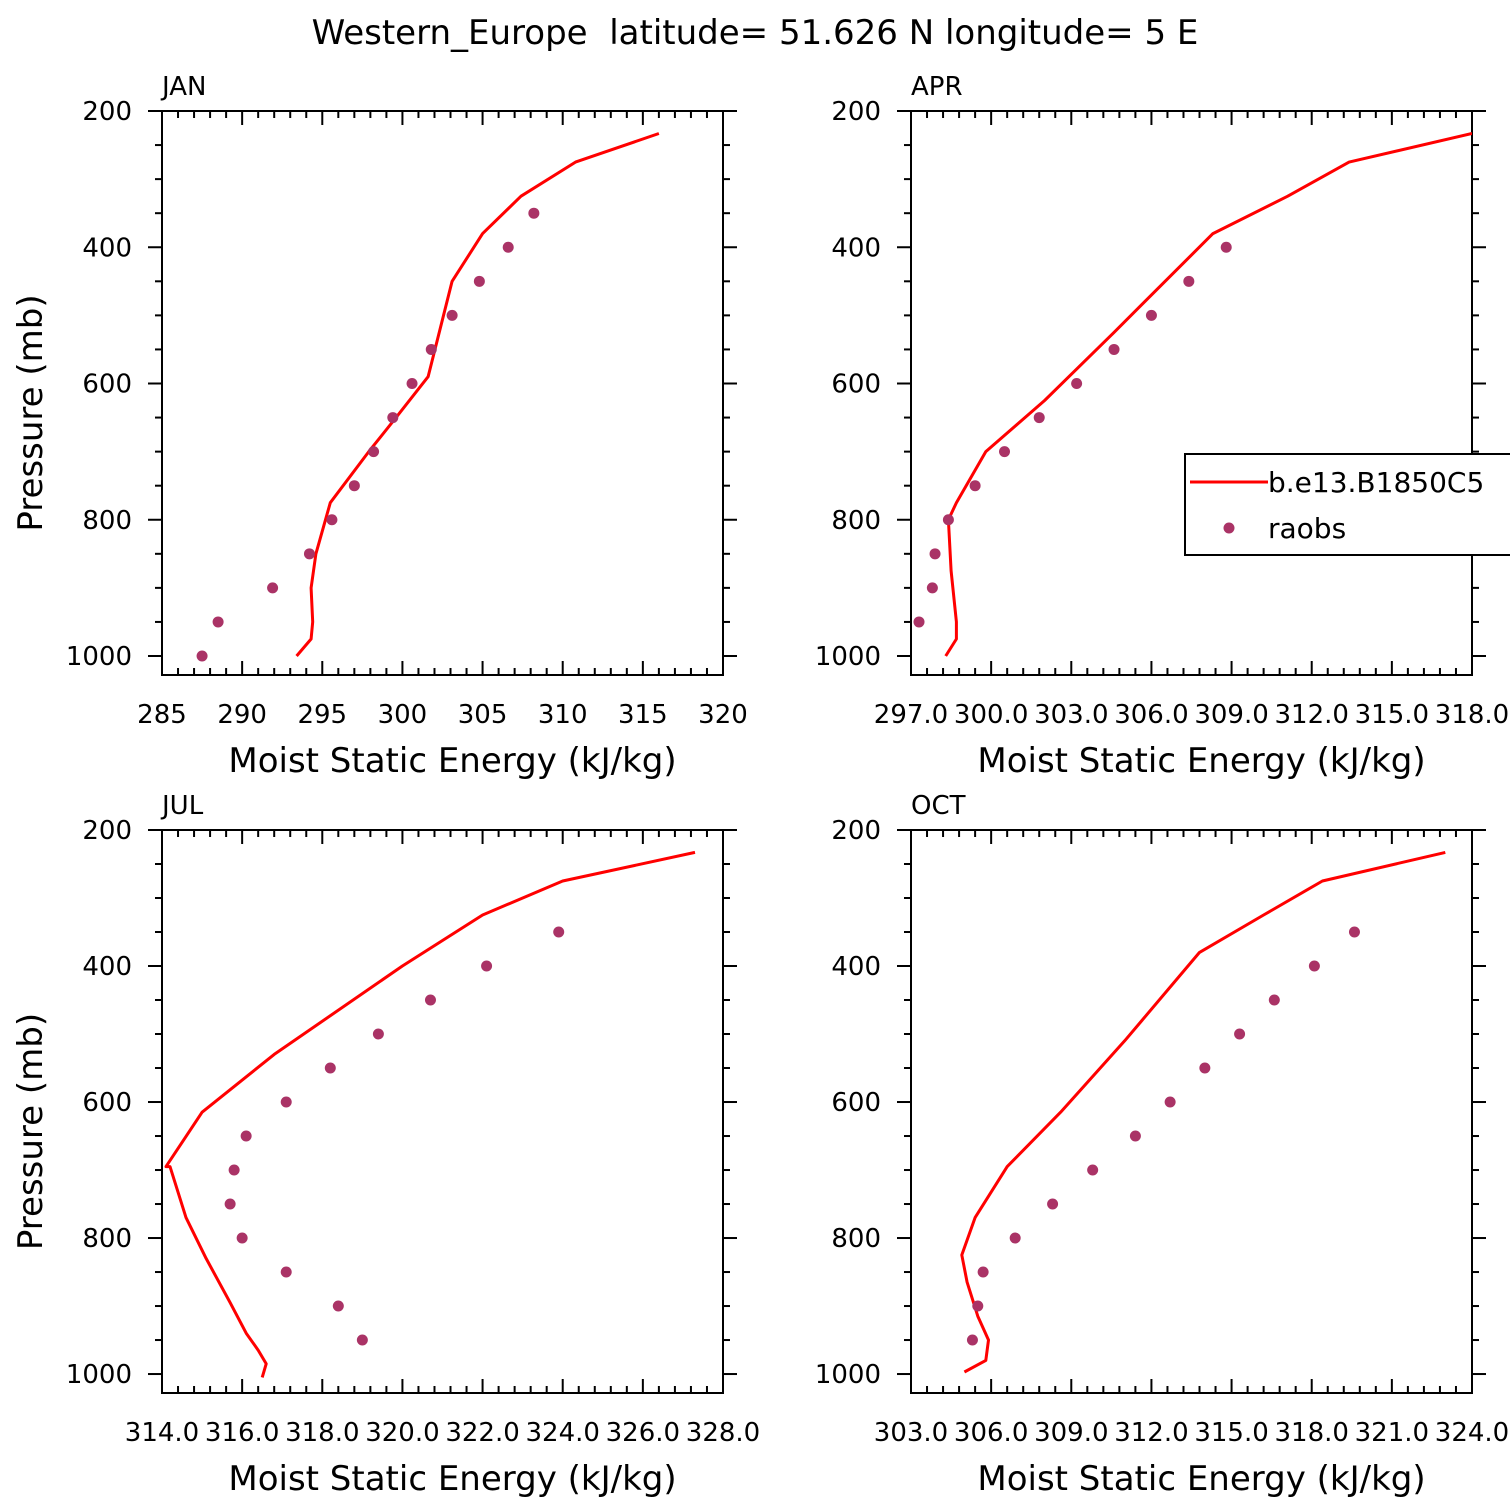 The width and height of the screenshot is (1510, 1510). I want to click on x-tick-label: 295, so click(322, 715).